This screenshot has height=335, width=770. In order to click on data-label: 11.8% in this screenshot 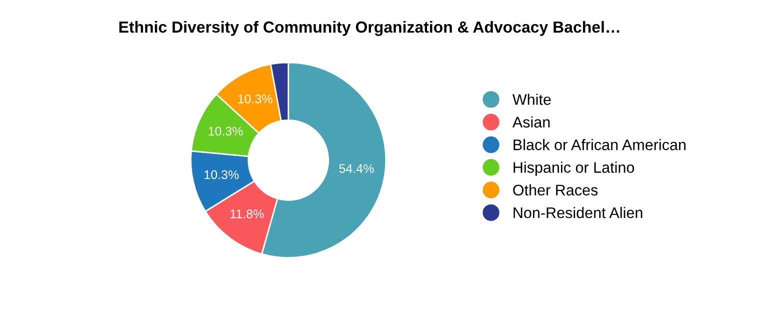, I will do `click(247, 214)`.